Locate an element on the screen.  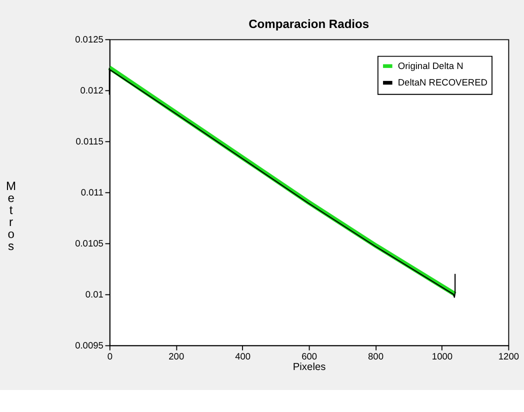
y-tick-label: 0.0095 is located at coordinates (89, 345).